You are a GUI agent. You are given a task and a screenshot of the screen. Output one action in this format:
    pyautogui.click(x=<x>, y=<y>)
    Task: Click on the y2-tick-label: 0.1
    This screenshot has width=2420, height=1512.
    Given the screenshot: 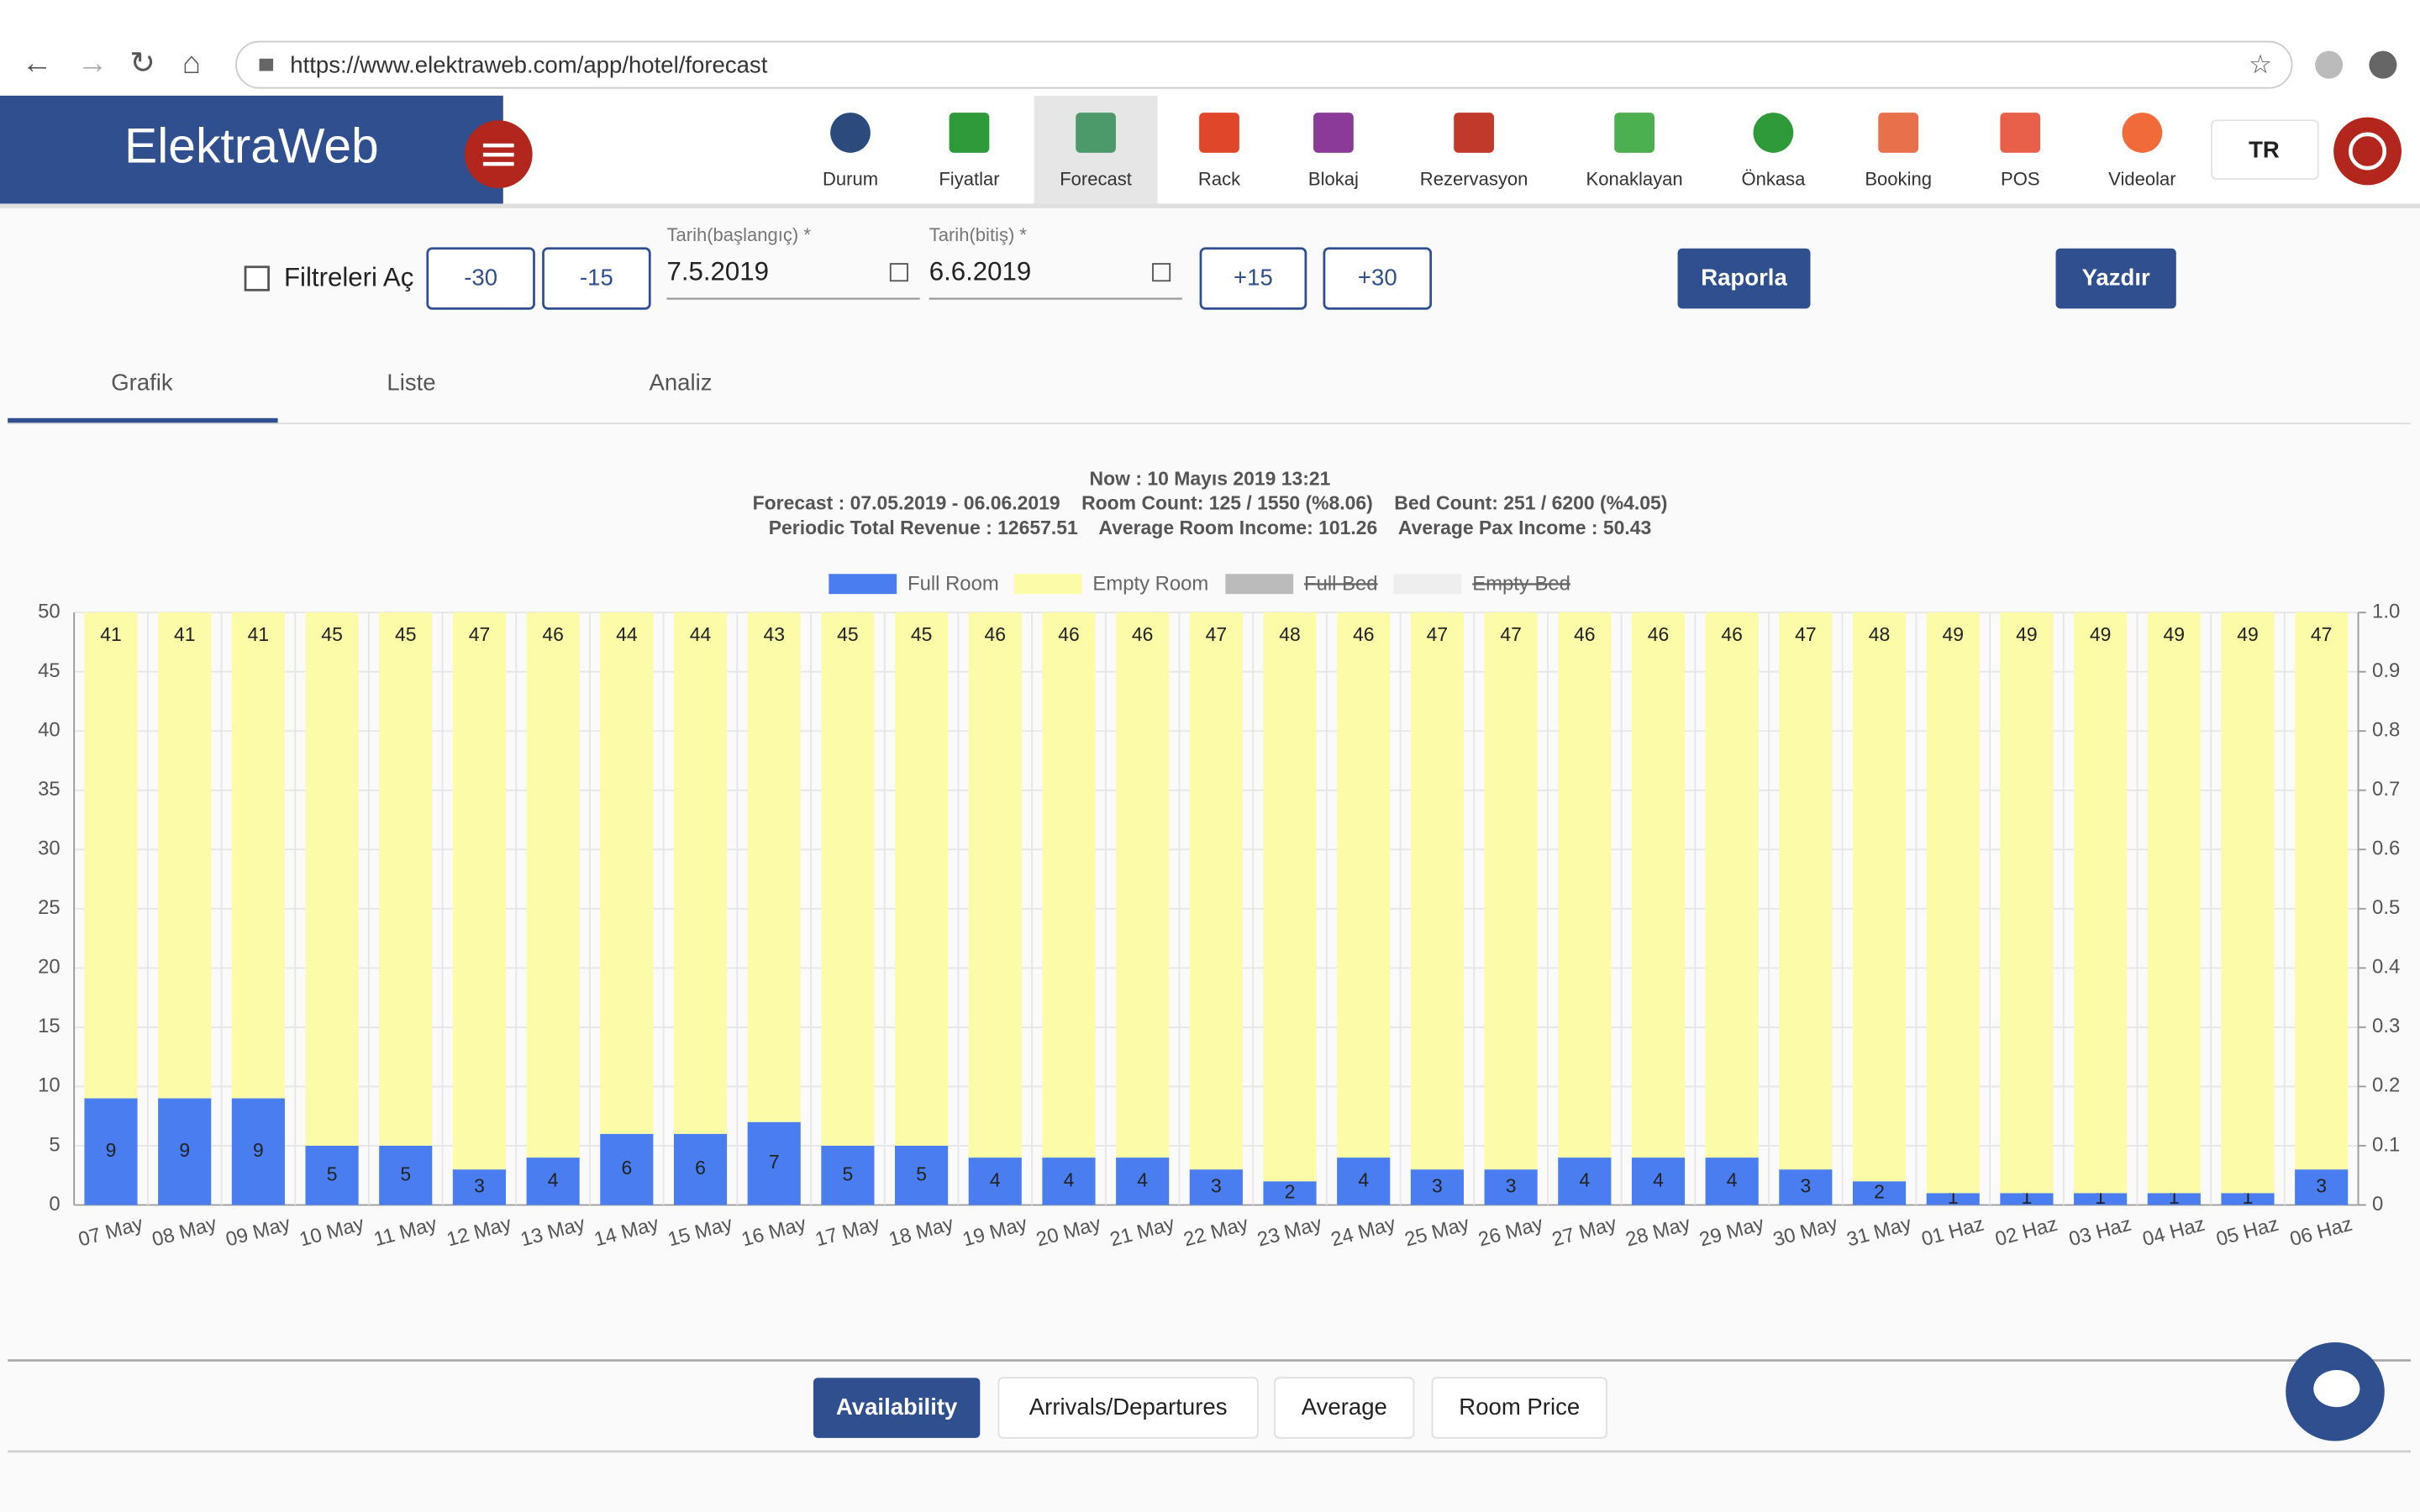 What is the action you would take?
    pyautogui.click(x=2386, y=1144)
    